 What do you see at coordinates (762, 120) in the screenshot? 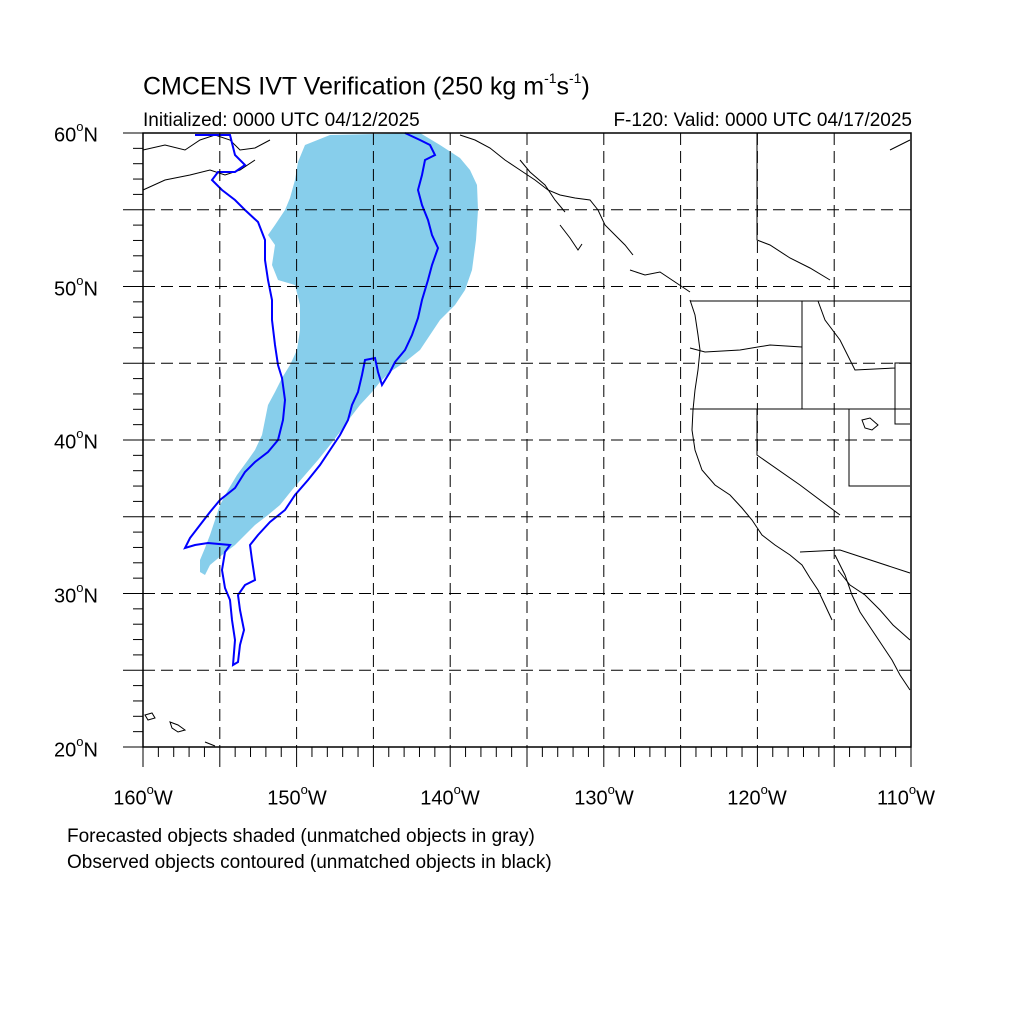
I see `valid-time-label: F-120: Valid: 0000 UTC 04/17/2025` at bounding box center [762, 120].